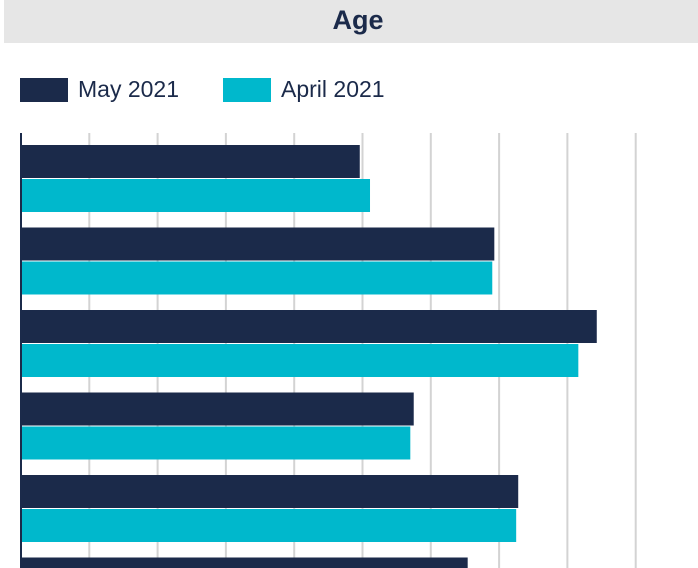 The height and width of the screenshot is (568, 698). Describe the element at coordinates (333, 89) in the screenshot. I see `legend-label: April 2021` at that location.